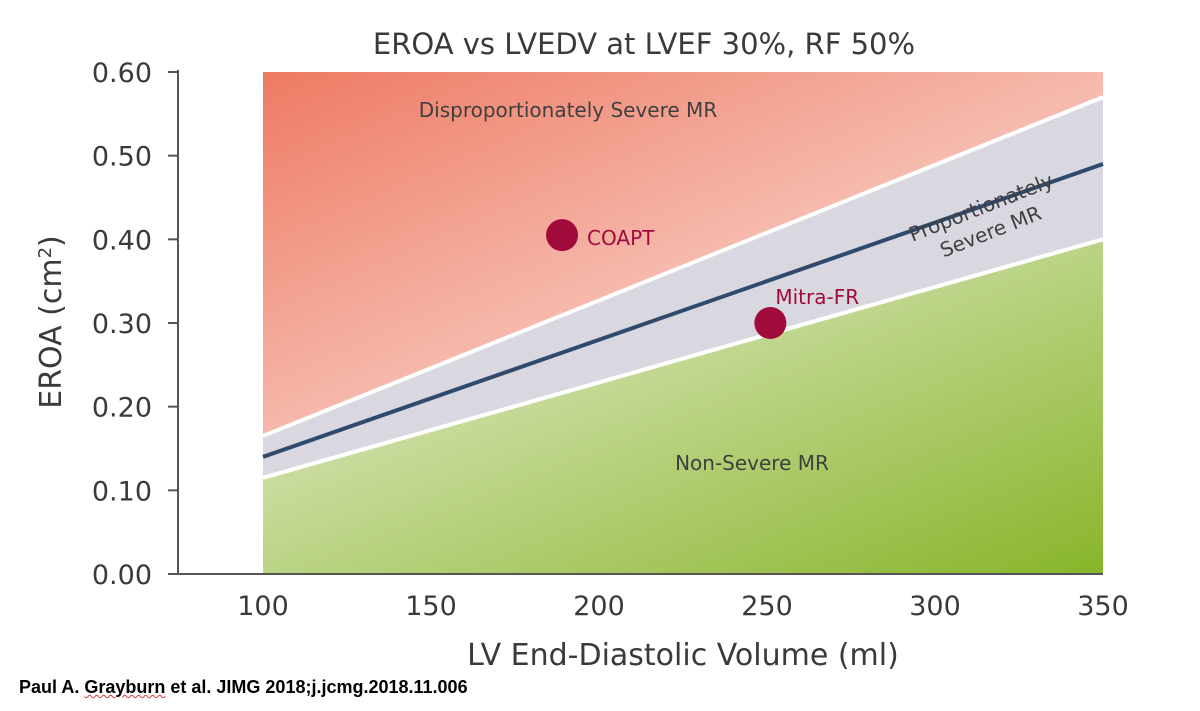  I want to click on x-axis-label: LV End-Diastolic Volume (ml), so click(683, 655).